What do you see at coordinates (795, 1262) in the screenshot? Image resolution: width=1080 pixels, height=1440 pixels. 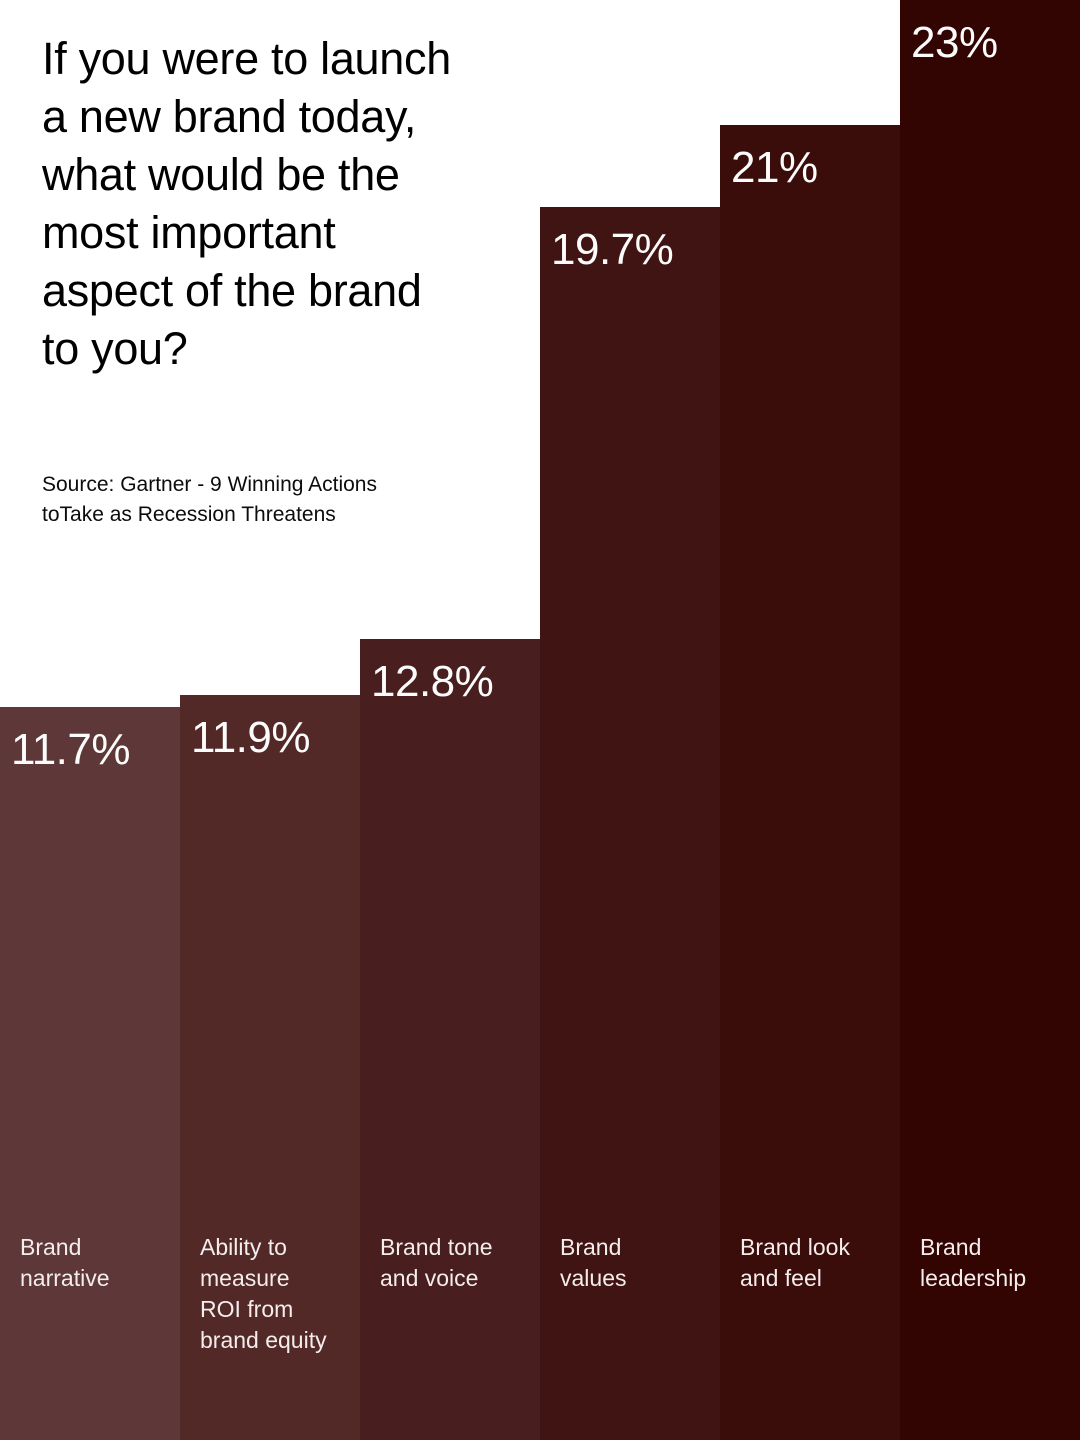 I see `category-label-5: Brand look and feel` at bounding box center [795, 1262].